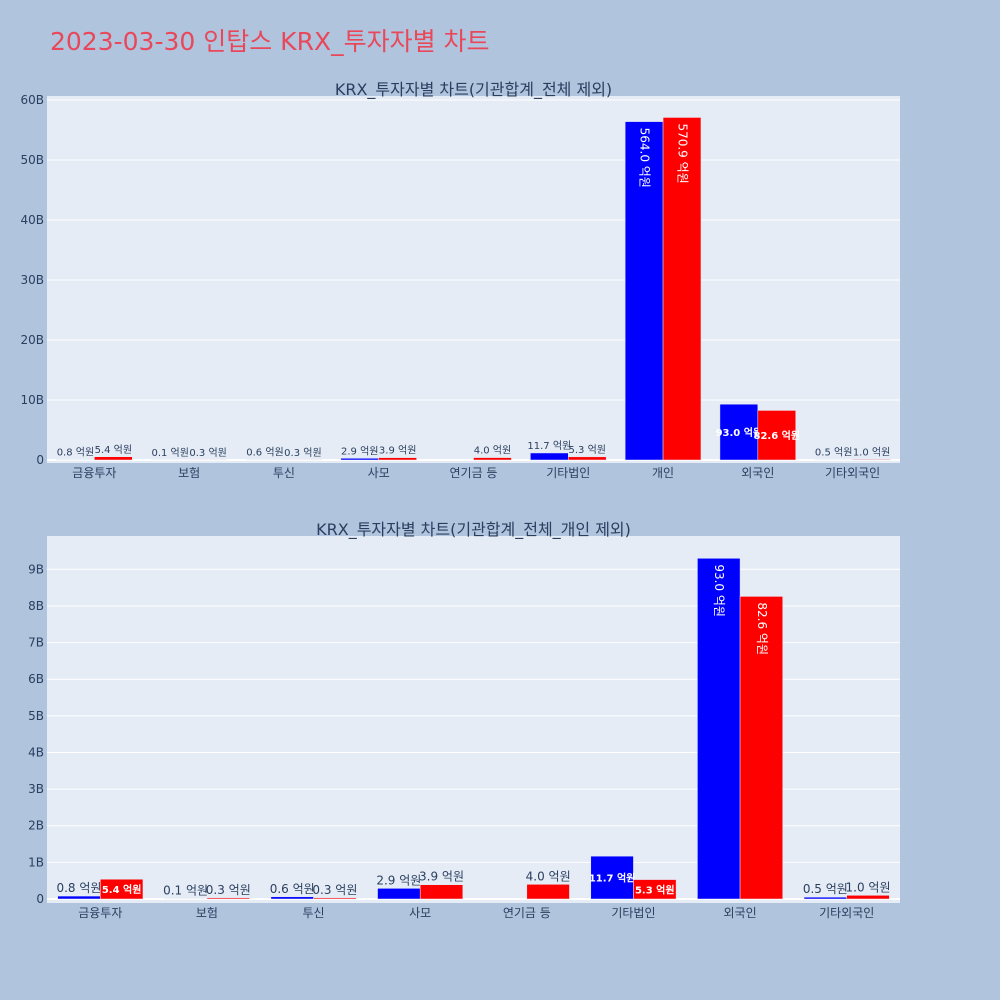 The height and width of the screenshot is (1000, 1000). Describe the element at coordinates (473, 530) in the screenshot. I see `chart-title: KRX_투자자별 차트(기관합계_전체_개인 제외)` at that location.